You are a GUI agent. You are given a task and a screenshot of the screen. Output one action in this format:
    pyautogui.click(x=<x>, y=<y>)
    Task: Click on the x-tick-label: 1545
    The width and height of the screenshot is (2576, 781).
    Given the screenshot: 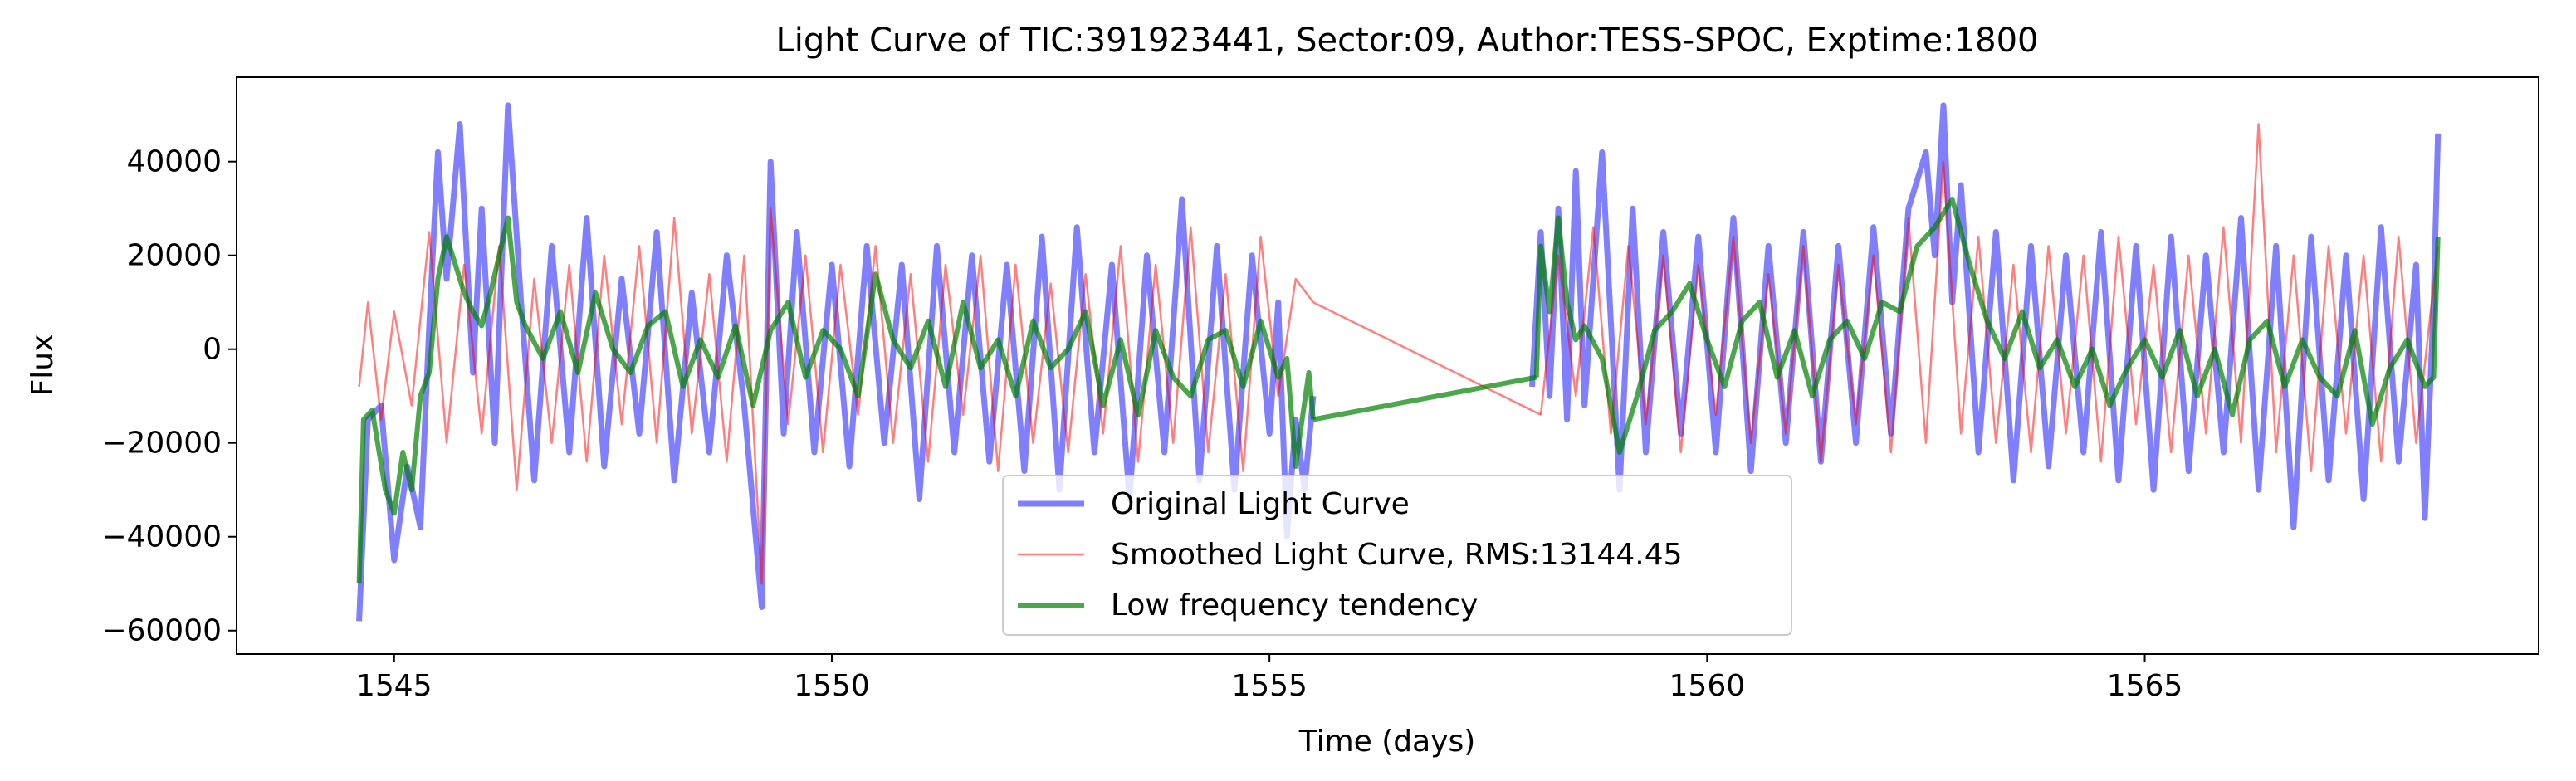 What is the action you would take?
    pyautogui.click(x=394, y=686)
    